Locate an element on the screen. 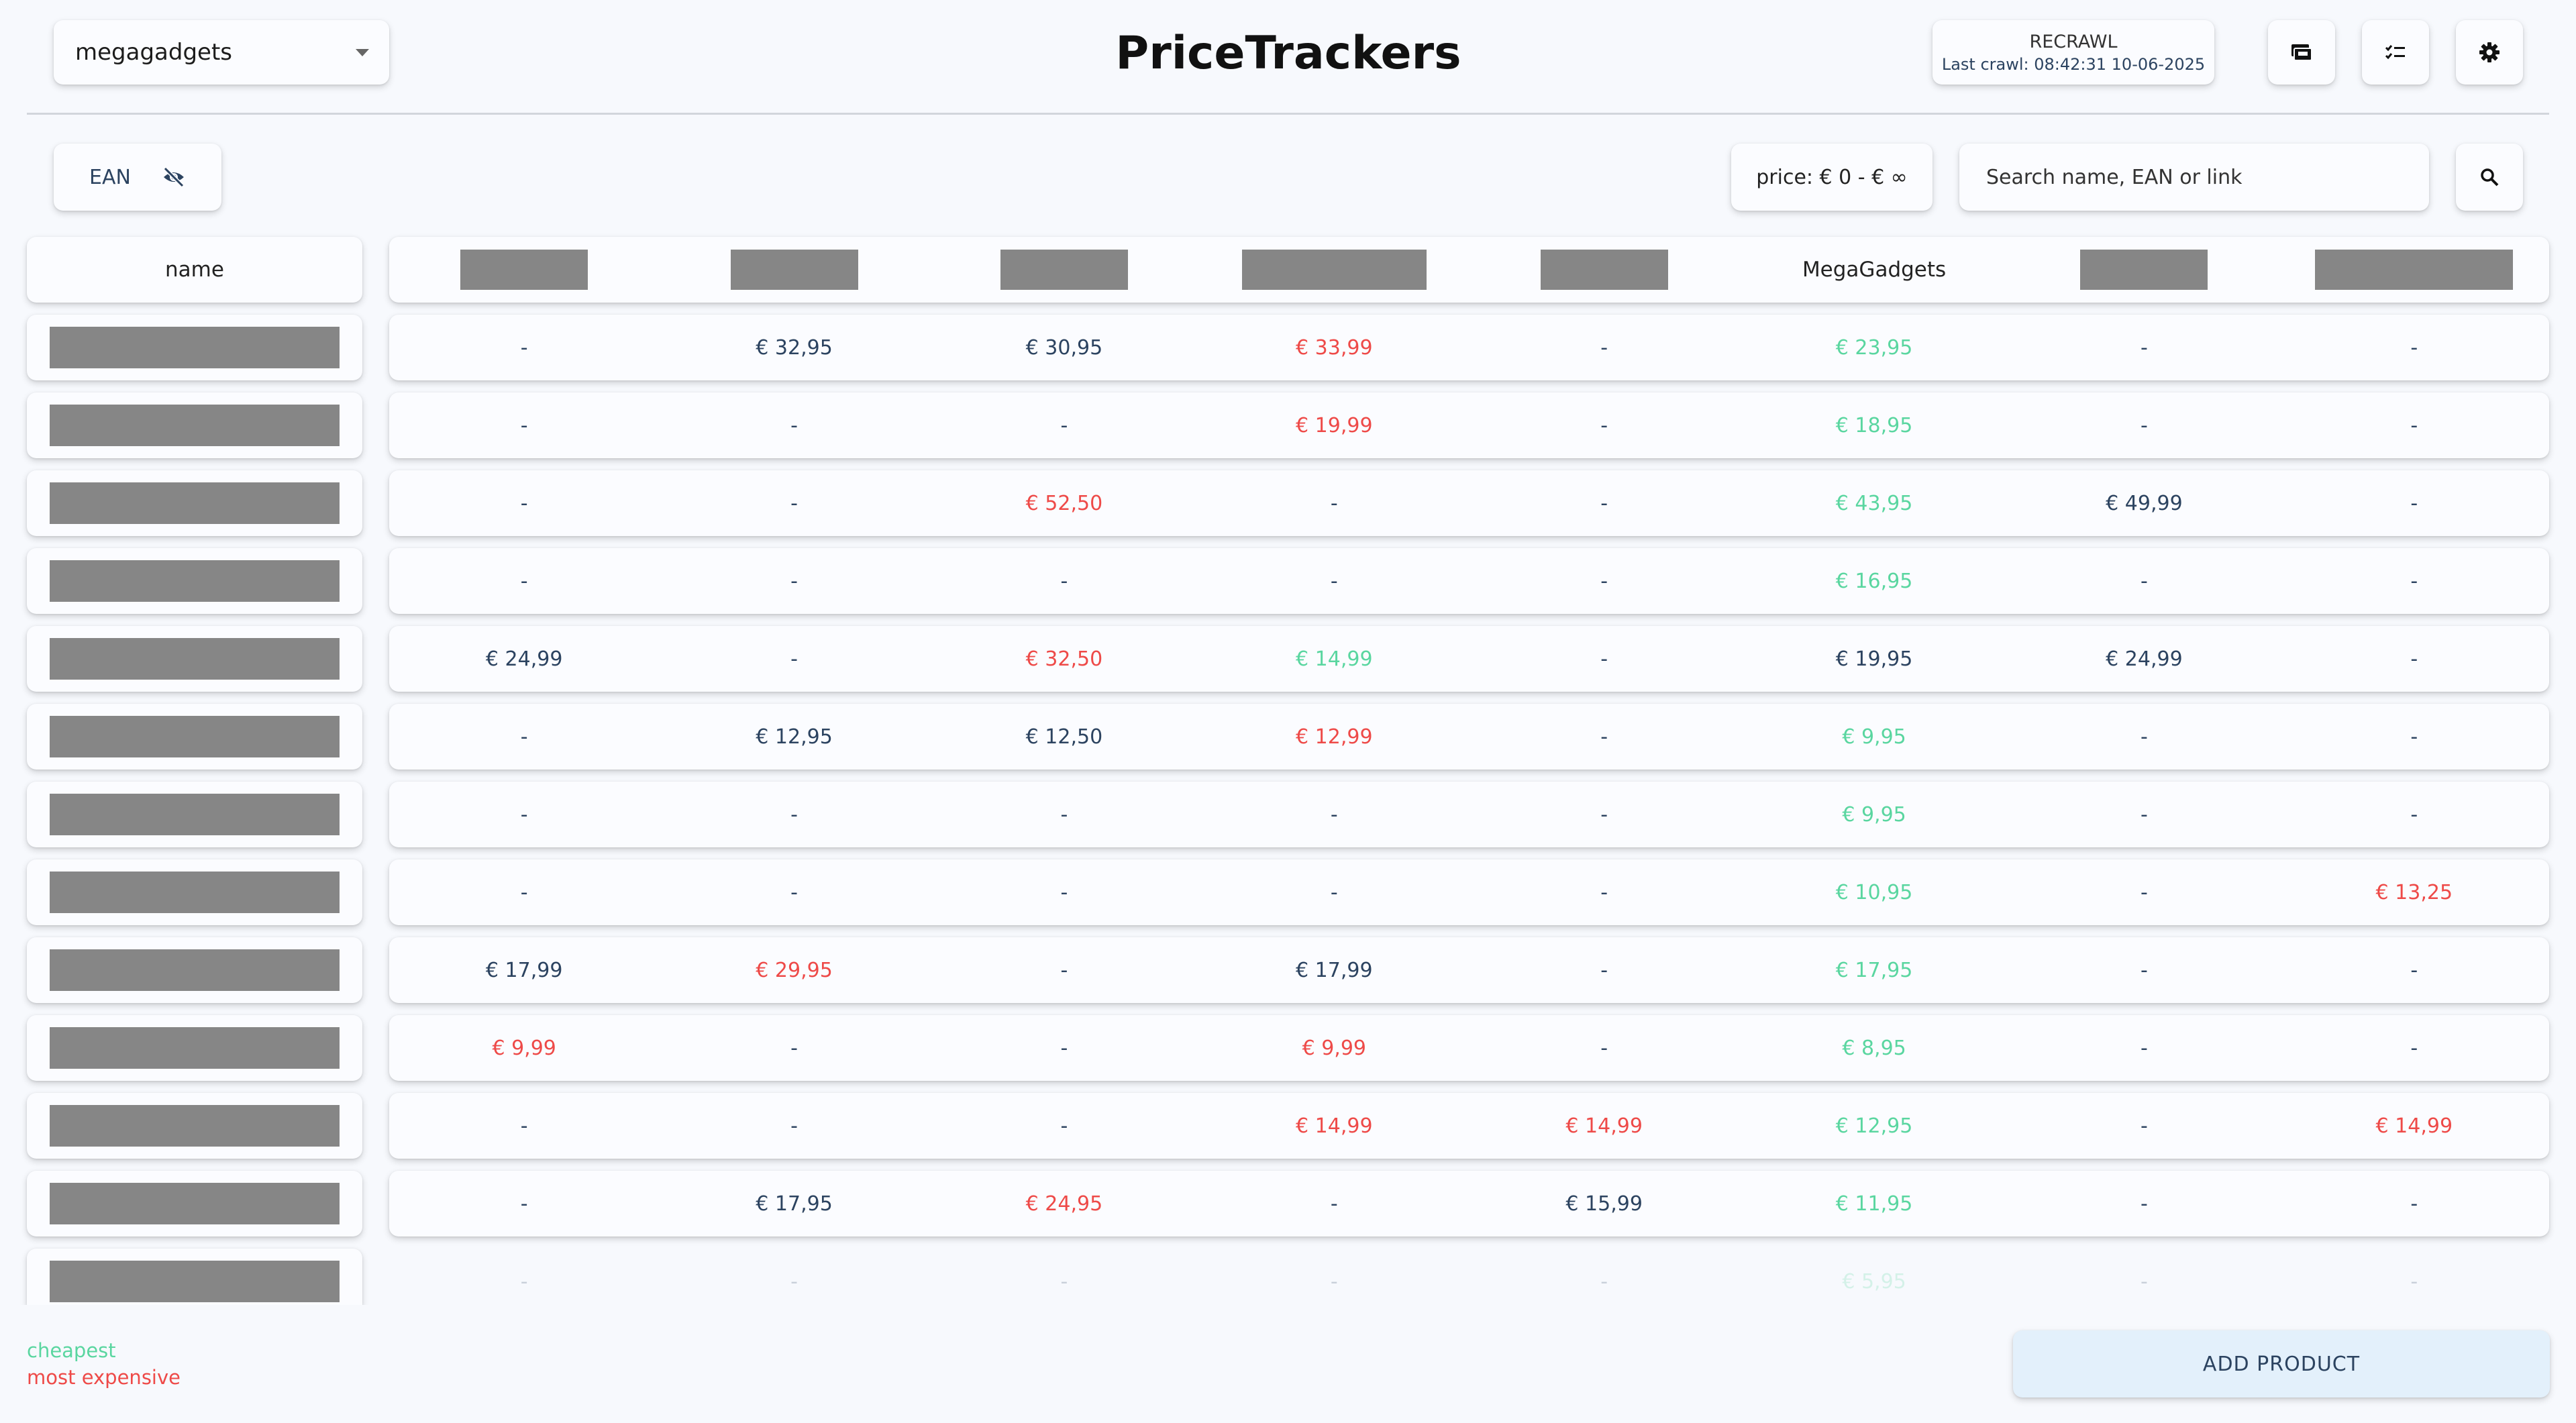  price-cell: € 9,99 is located at coordinates (524, 1048).